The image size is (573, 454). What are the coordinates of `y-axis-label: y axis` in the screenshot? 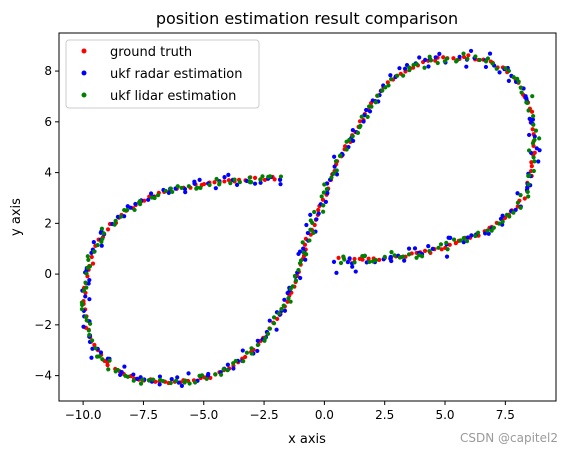 It's located at (16, 217).